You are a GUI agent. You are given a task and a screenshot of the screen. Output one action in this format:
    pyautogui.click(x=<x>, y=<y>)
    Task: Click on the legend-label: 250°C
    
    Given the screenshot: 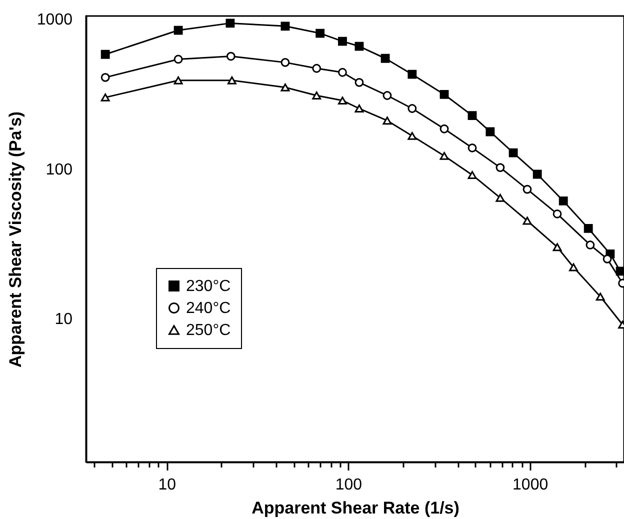 What is the action you would take?
    pyautogui.click(x=208, y=330)
    